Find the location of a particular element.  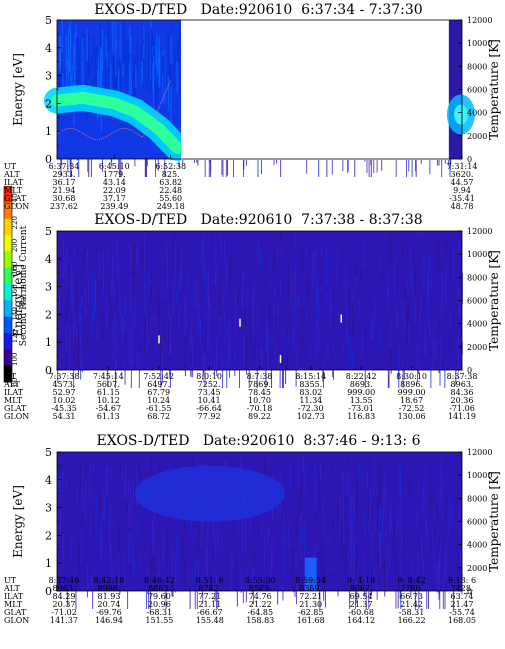

ephemeris-value-ilat: 52.97 is located at coordinates (64, 392).